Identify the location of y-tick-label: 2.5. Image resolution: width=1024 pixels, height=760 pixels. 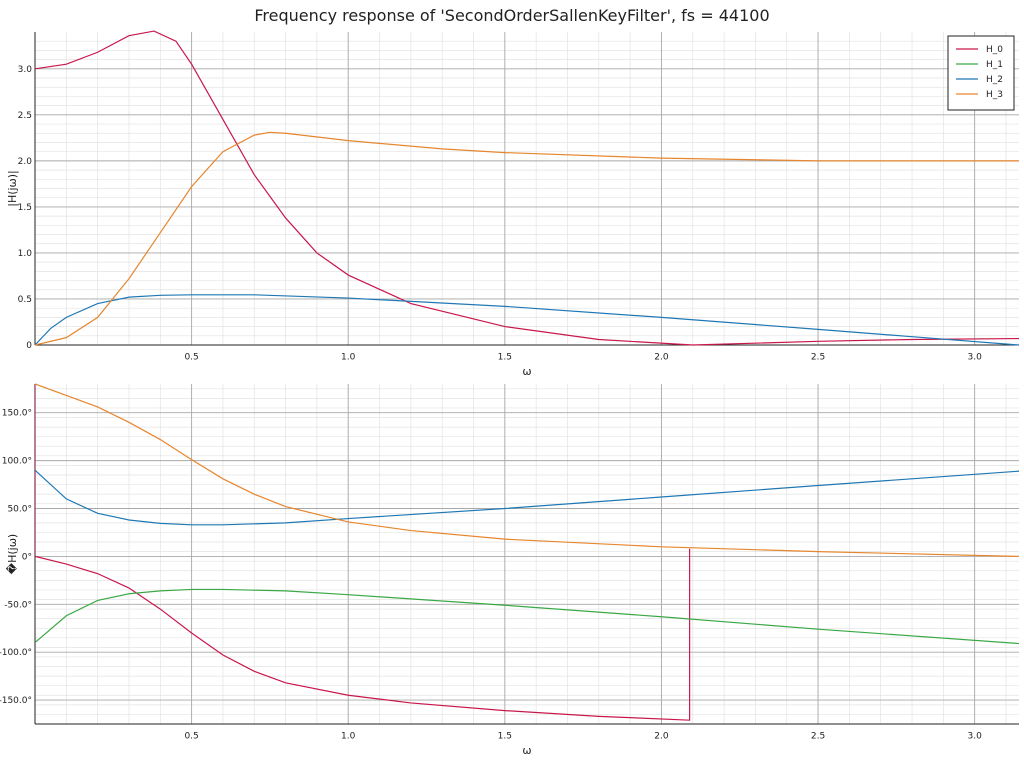
(25, 116).